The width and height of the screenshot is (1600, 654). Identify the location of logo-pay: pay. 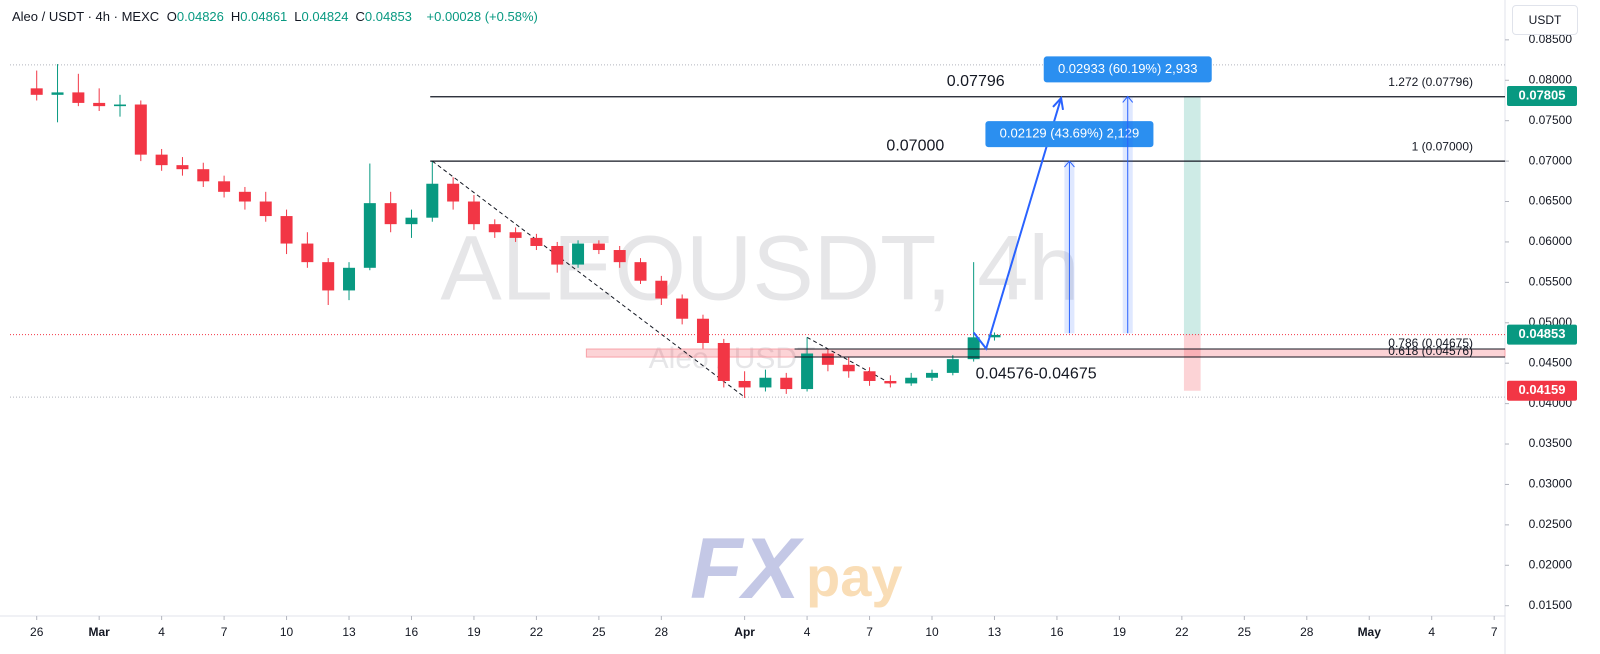
(854, 576).